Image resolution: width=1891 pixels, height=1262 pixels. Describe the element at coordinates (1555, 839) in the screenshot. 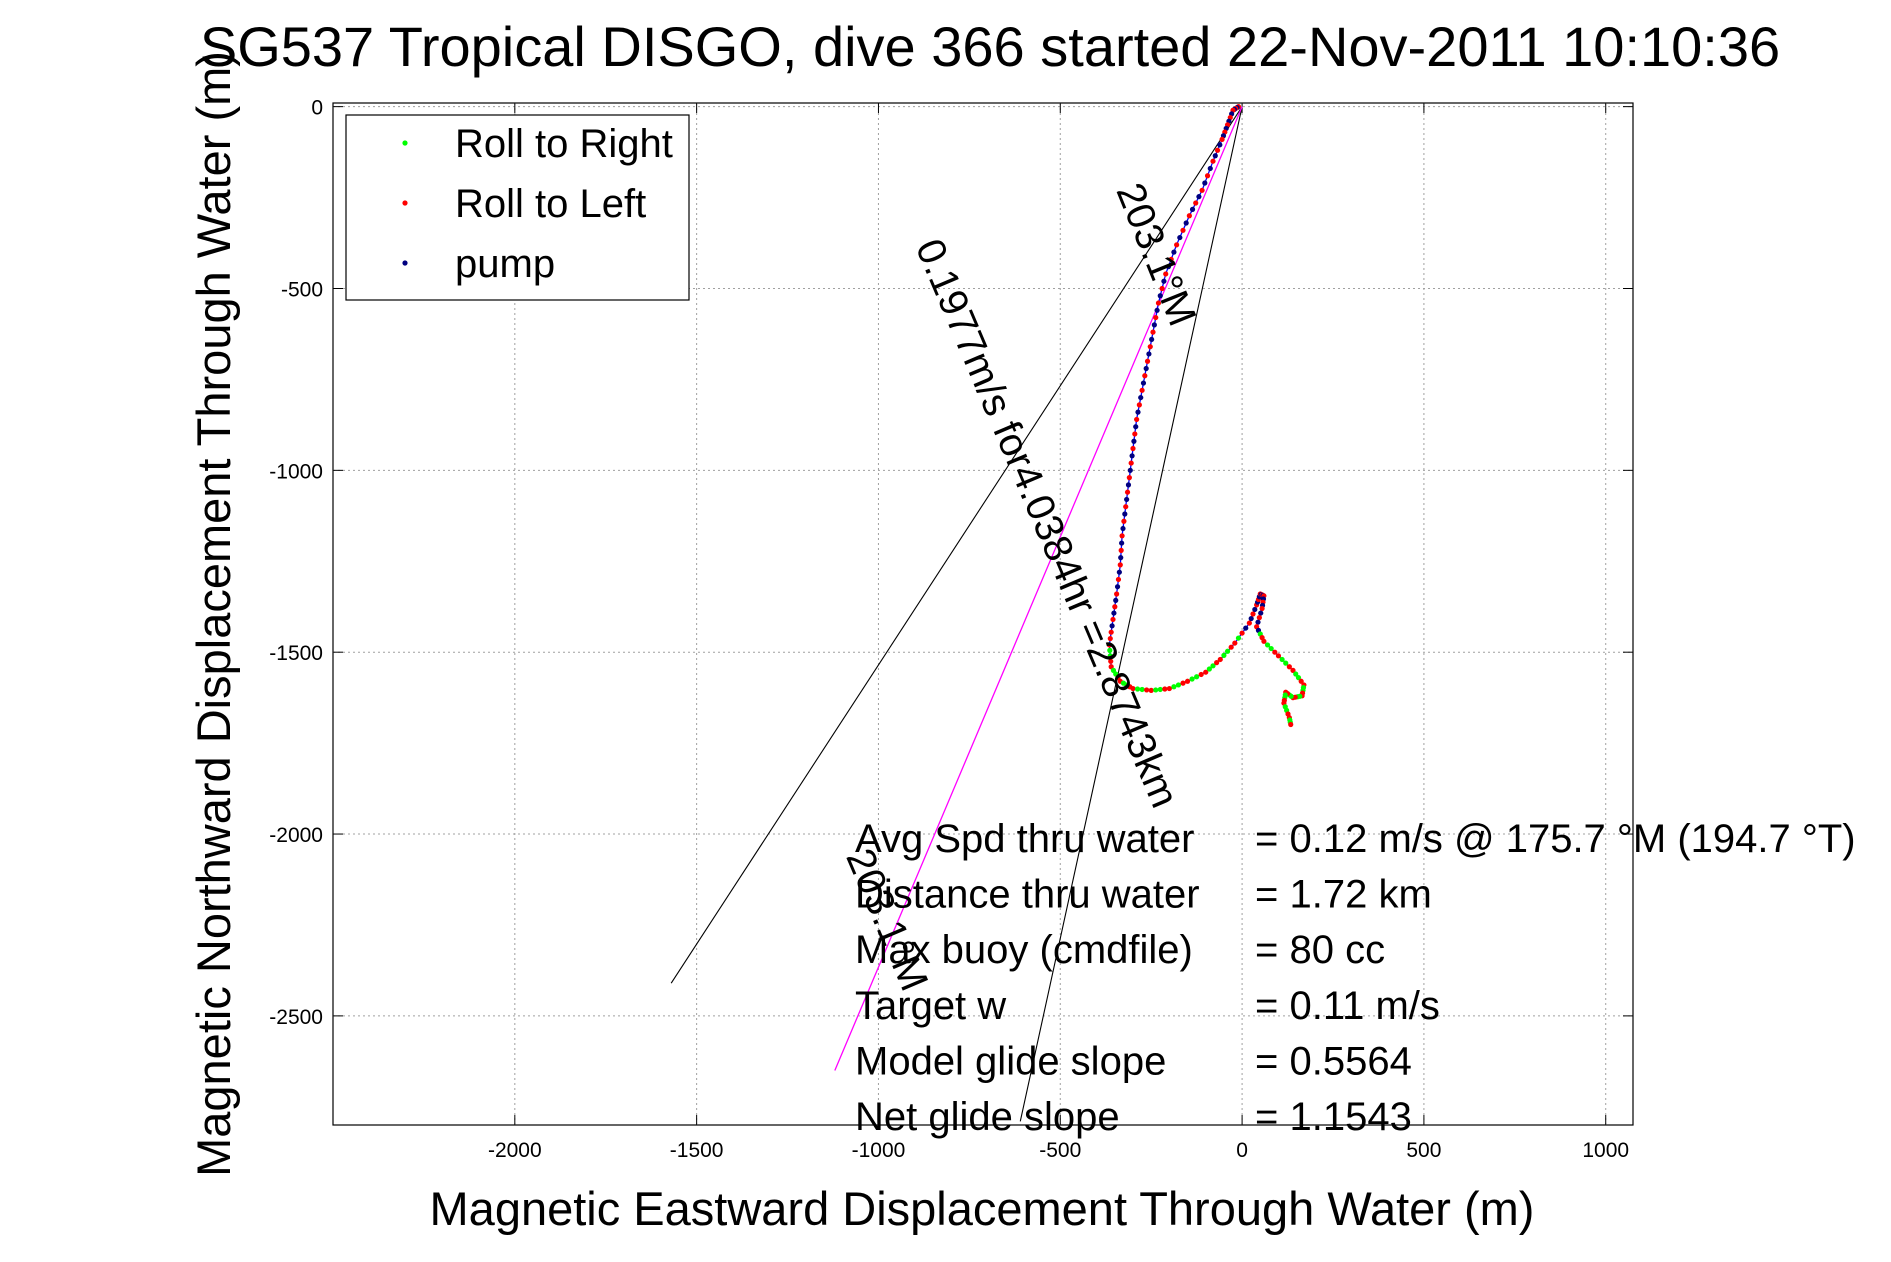

I see `stat-value: = 0.12 m/s @ 175.7 °M (194.7 °T)` at that location.